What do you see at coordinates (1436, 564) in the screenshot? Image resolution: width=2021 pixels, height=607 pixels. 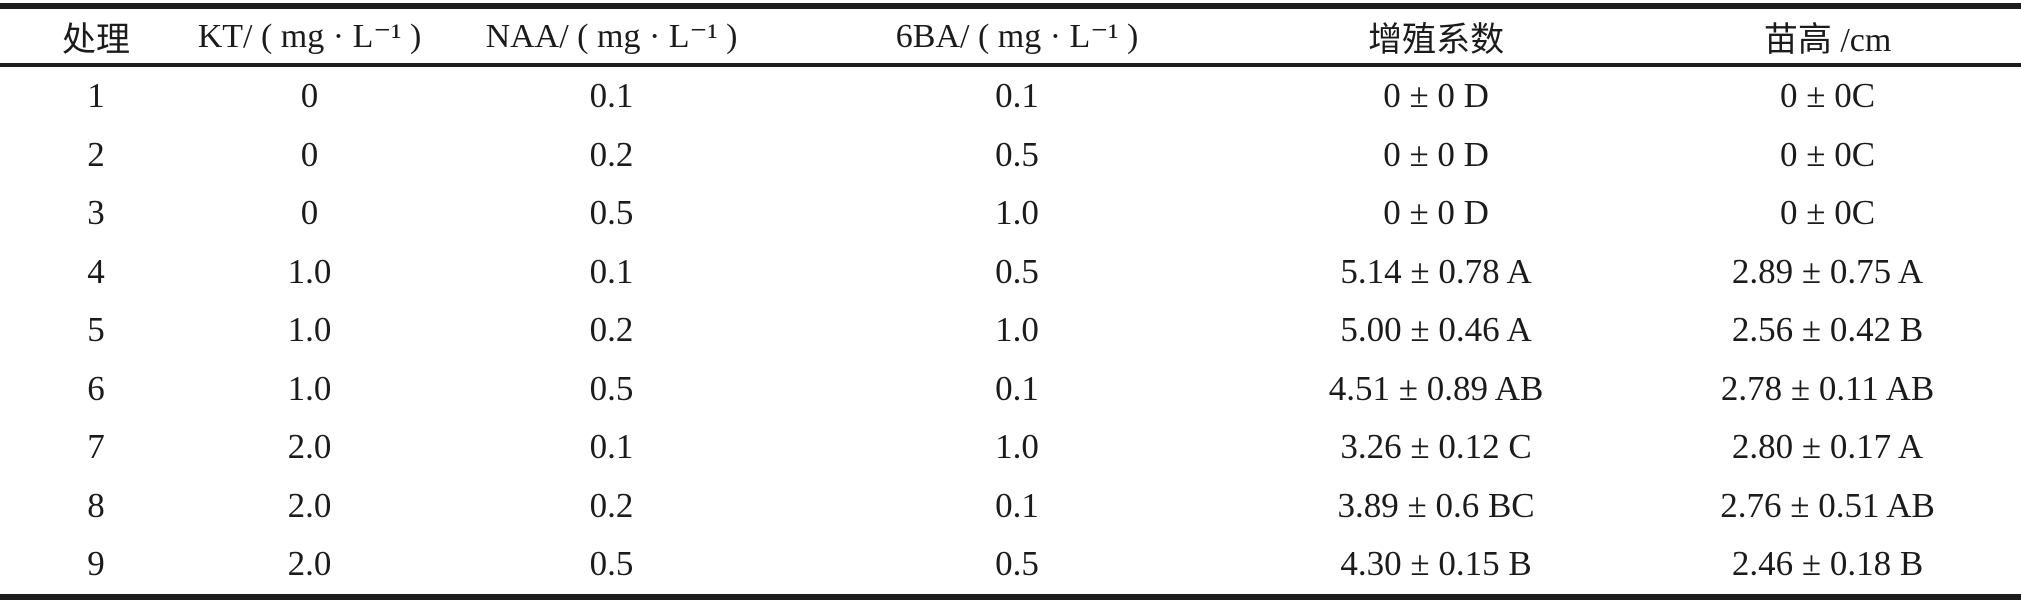 I see `cell-prolif: 4.30 ± 0.15 B` at bounding box center [1436, 564].